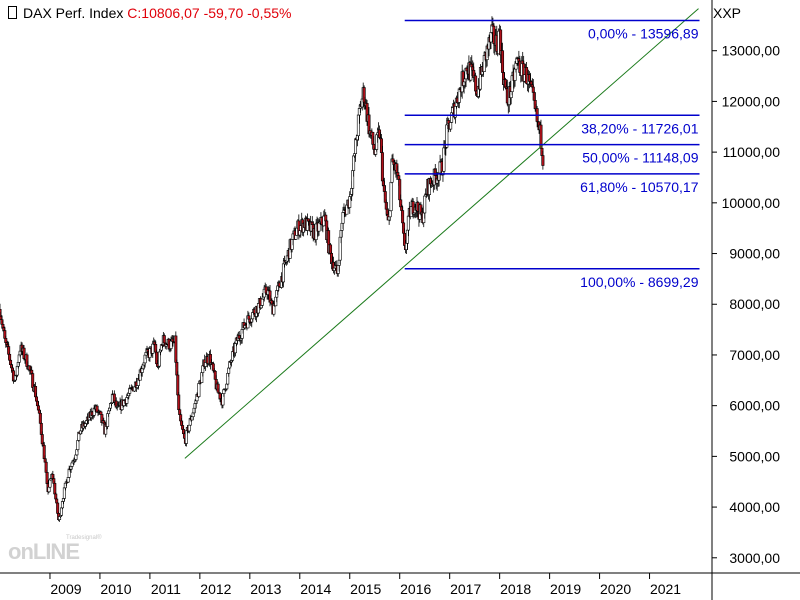 This screenshot has height=600, width=800. Describe the element at coordinates (265, 589) in the screenshot. I see `x-tick-label: 2013` at that location.